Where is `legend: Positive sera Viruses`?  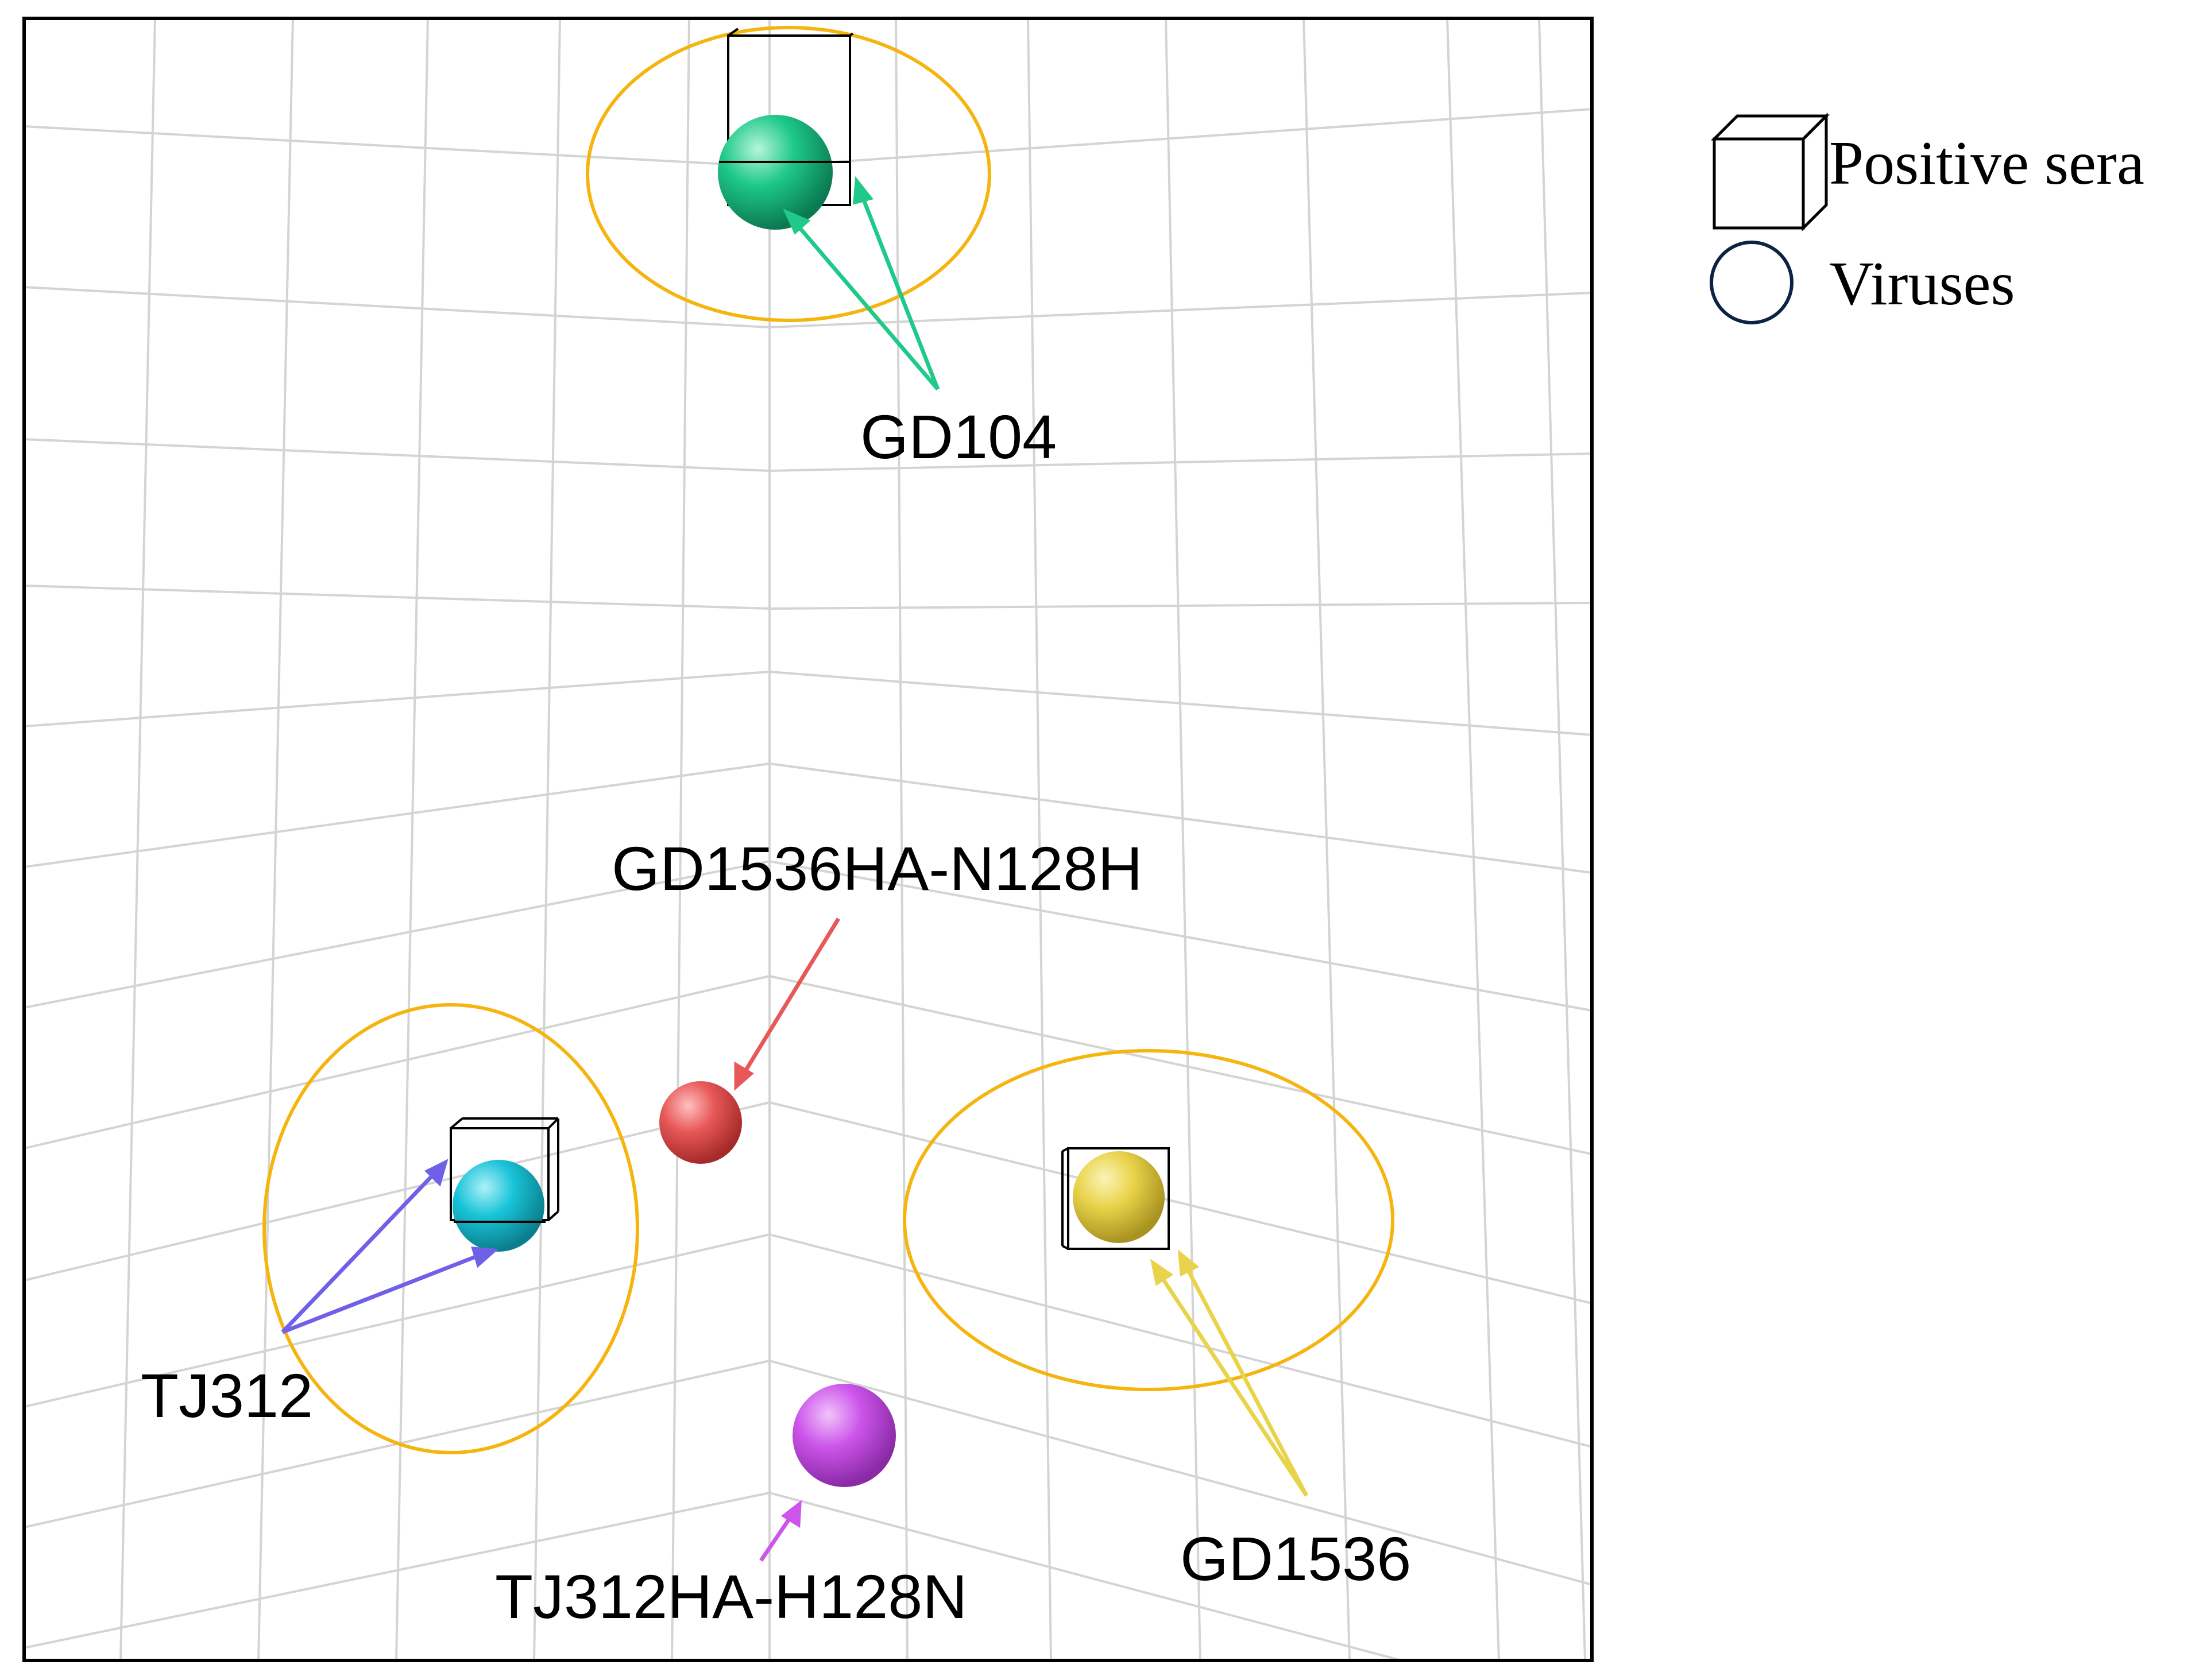 legend: Positive sera Viruses is located at coordinates (1927, 218).